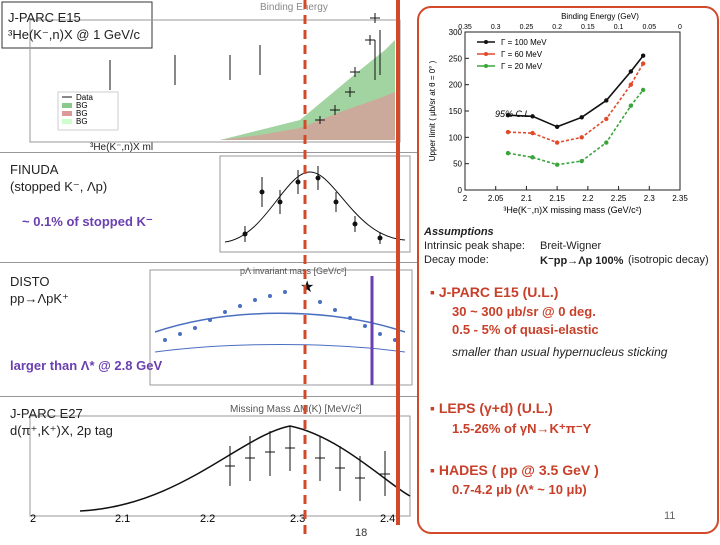 The image size is (720, 545). I want to click on bullet-e15-line-1: 30 ~ 300 μb/sr @ 0 deg., so click(524, 311).